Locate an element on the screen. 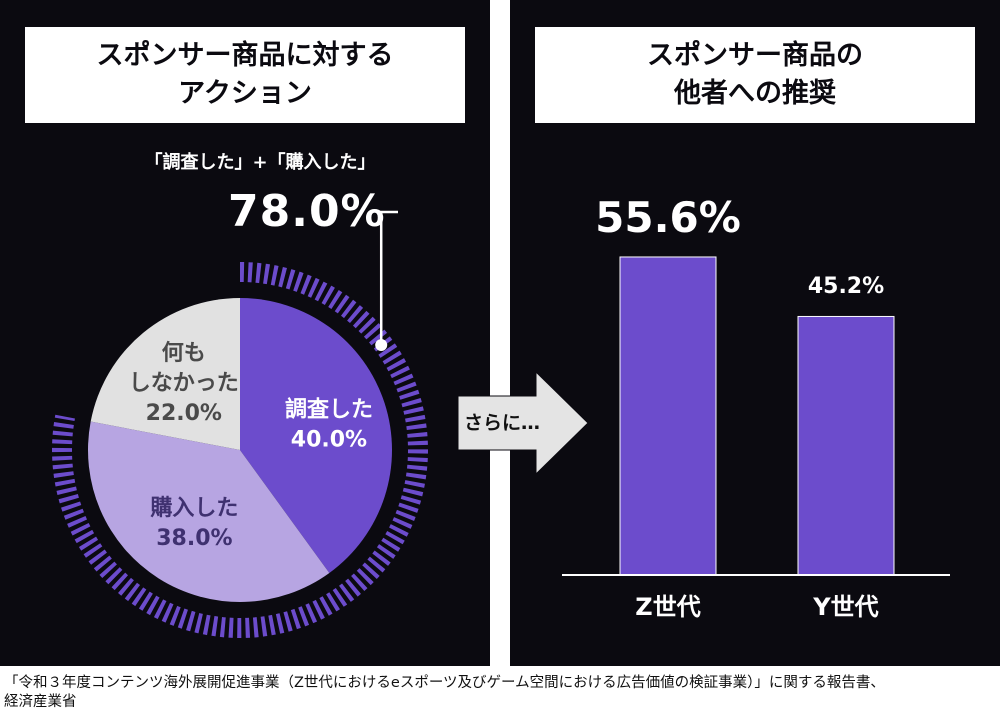  annotation-connector-line is located at coordinates (388, 277).